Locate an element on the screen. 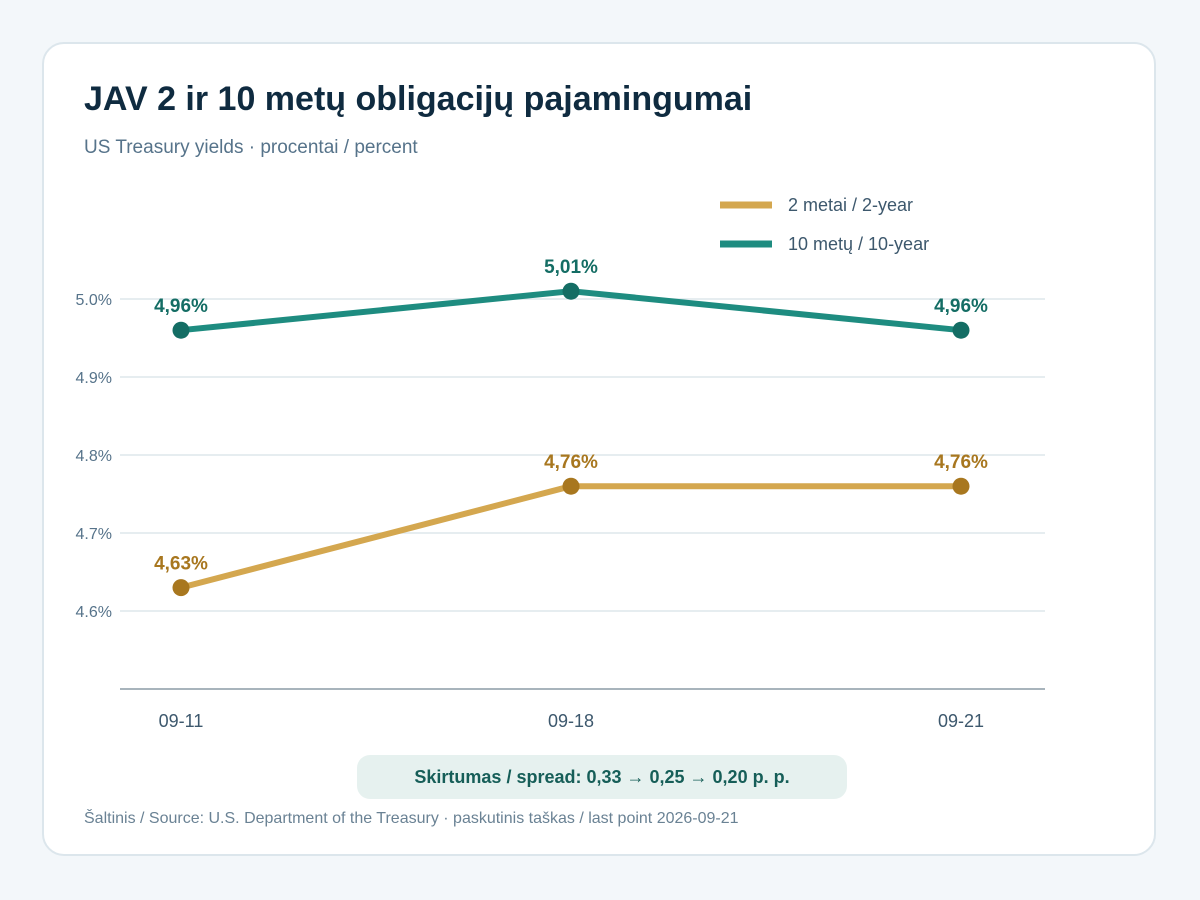 This screenshot has width=1200, height=900. y-tick-label: 5.0% is located at coordinates (94, 300).